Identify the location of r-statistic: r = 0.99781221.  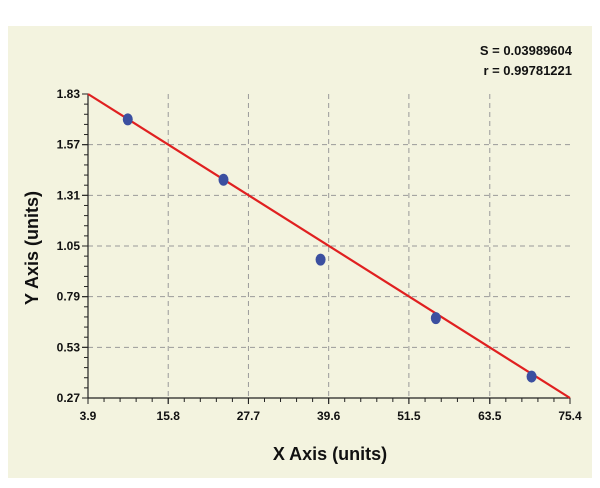
(527, 70).